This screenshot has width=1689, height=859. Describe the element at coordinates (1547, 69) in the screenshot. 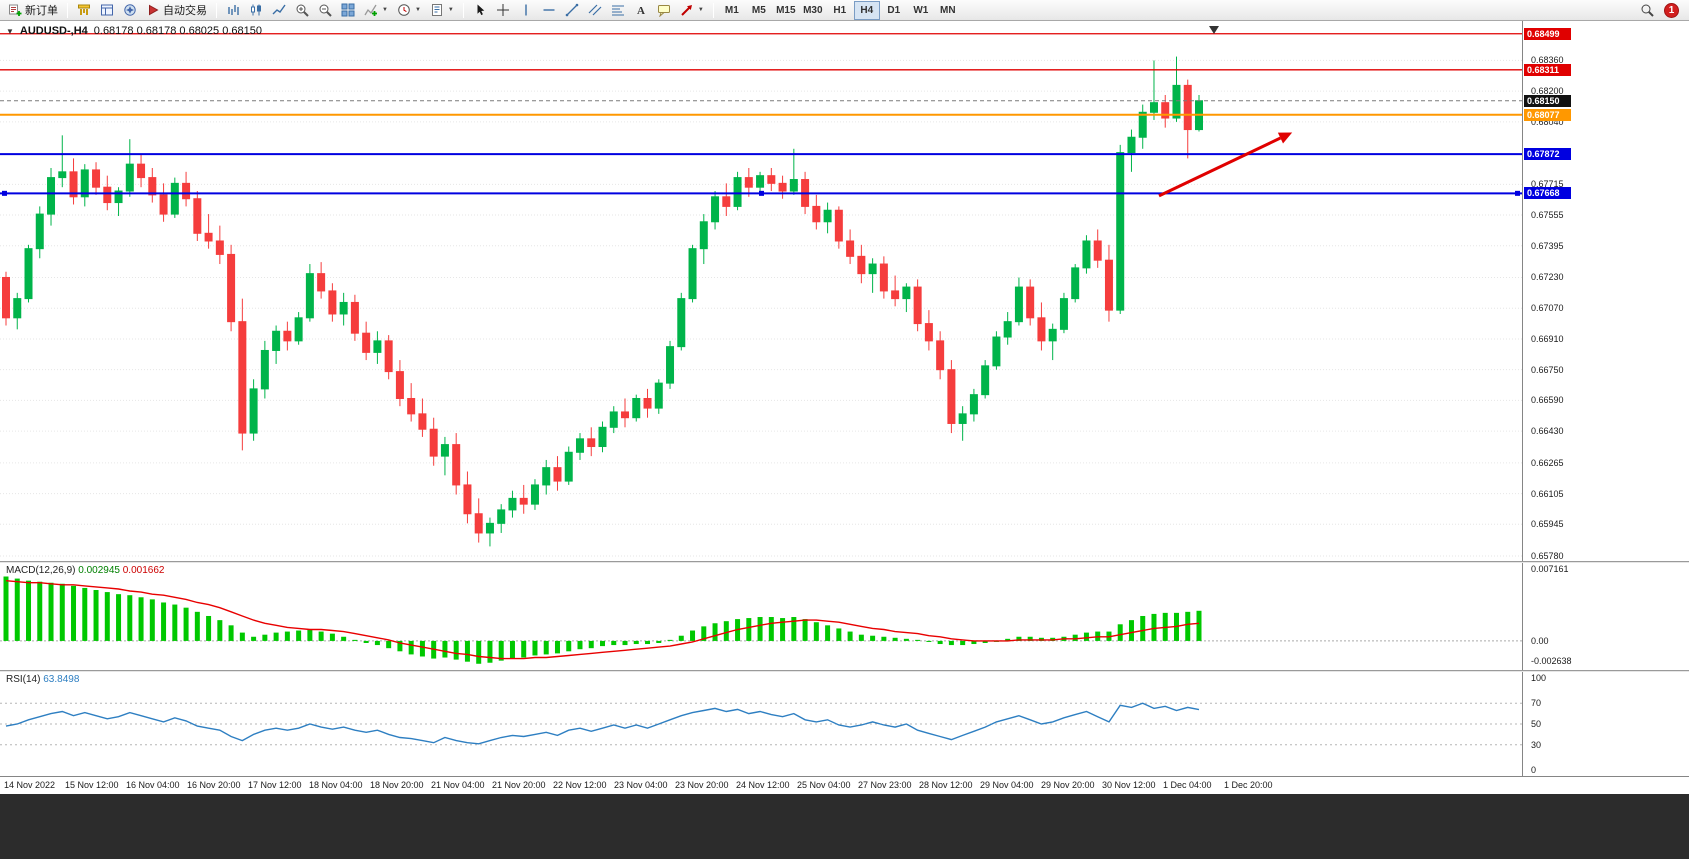

I see `price-tag-0.68311: 0.68311` at that location.